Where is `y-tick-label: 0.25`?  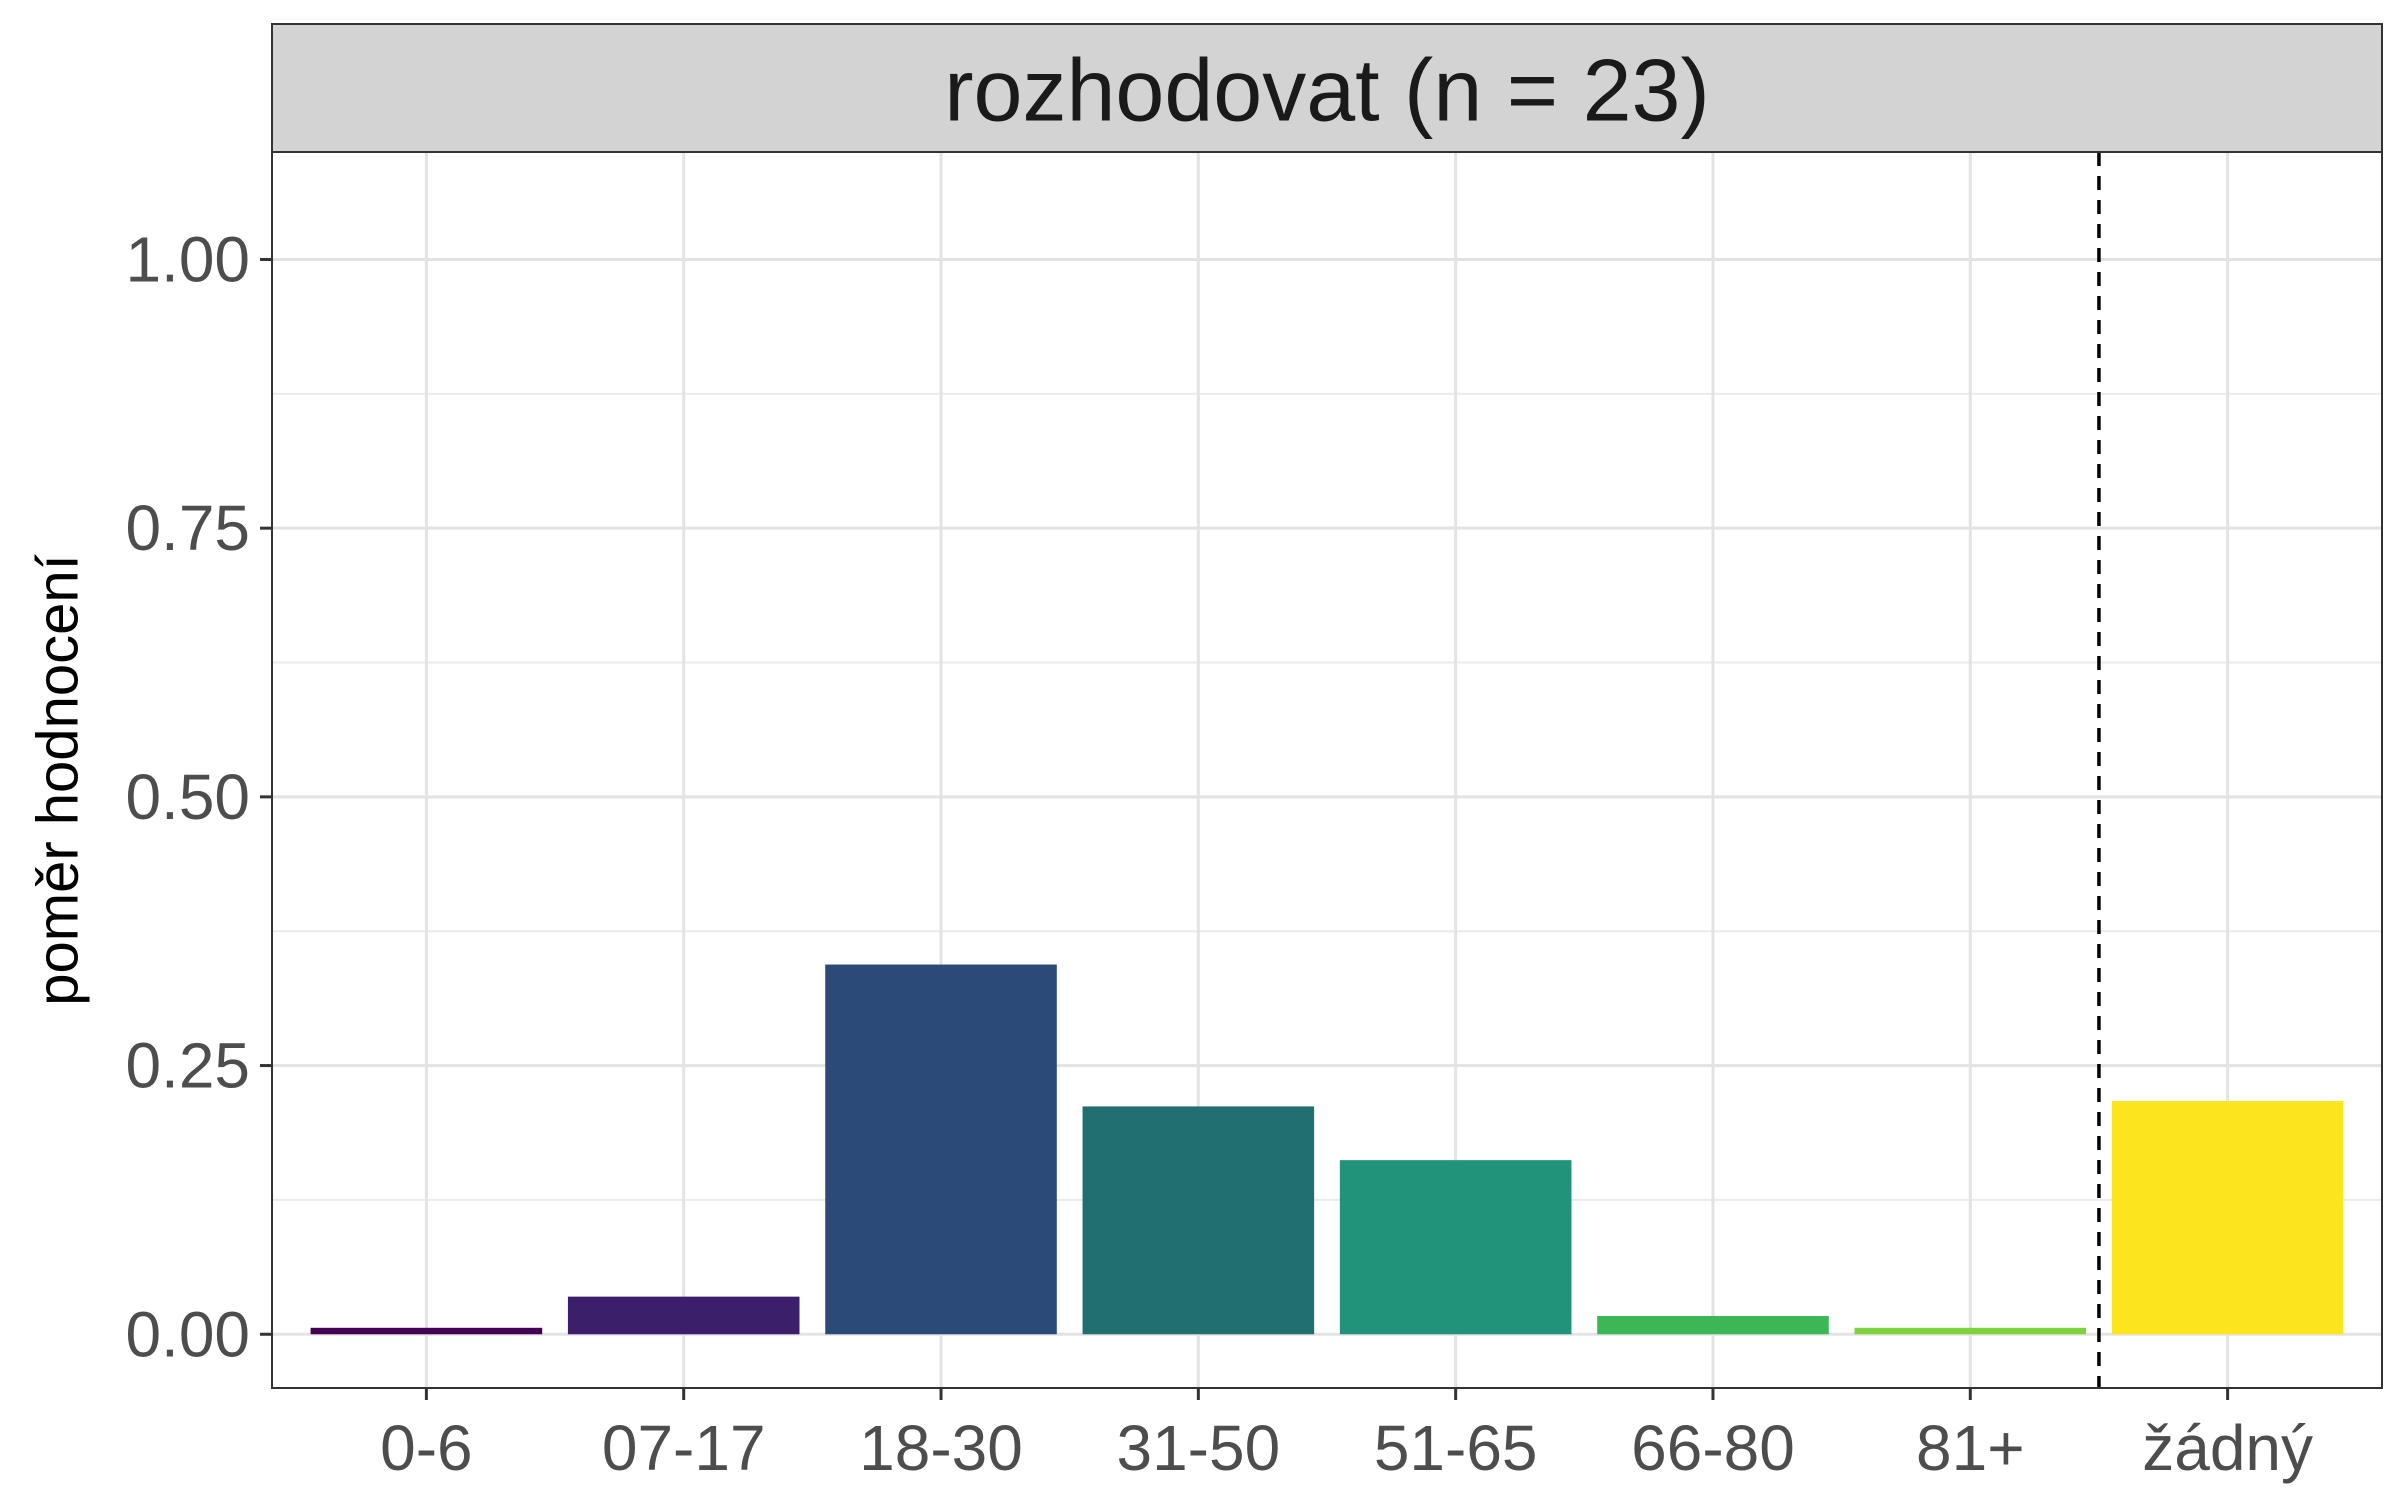
y-tick-label: 0.25 is located at coordinates (187, 1066).